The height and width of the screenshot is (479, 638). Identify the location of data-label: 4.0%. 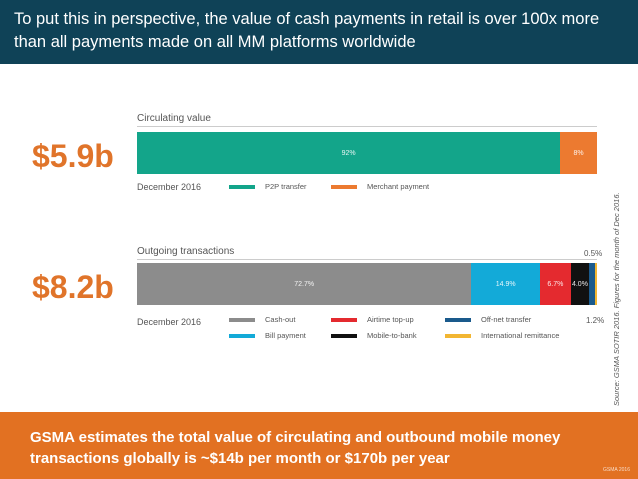
(579, 284).